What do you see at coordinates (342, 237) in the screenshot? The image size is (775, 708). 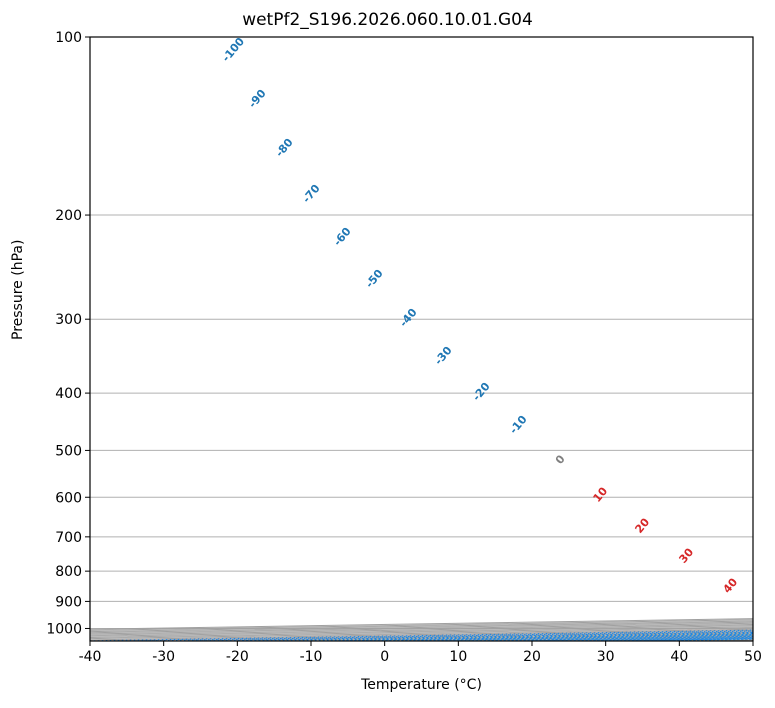 I see `dry-adiabat-label: -60` at bounding box center [342, 237].